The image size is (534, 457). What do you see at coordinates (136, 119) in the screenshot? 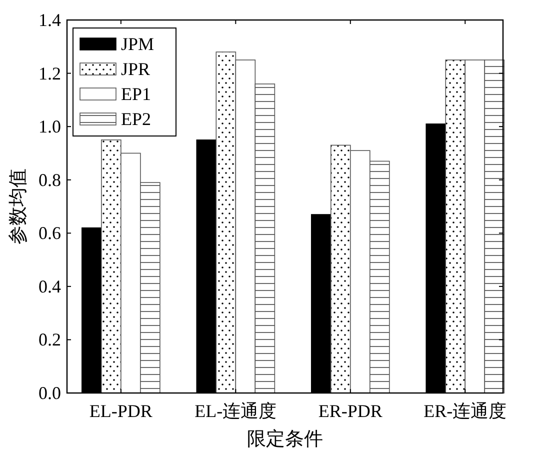
I see `legend-label: EP2` at bounding box center [136, 119].